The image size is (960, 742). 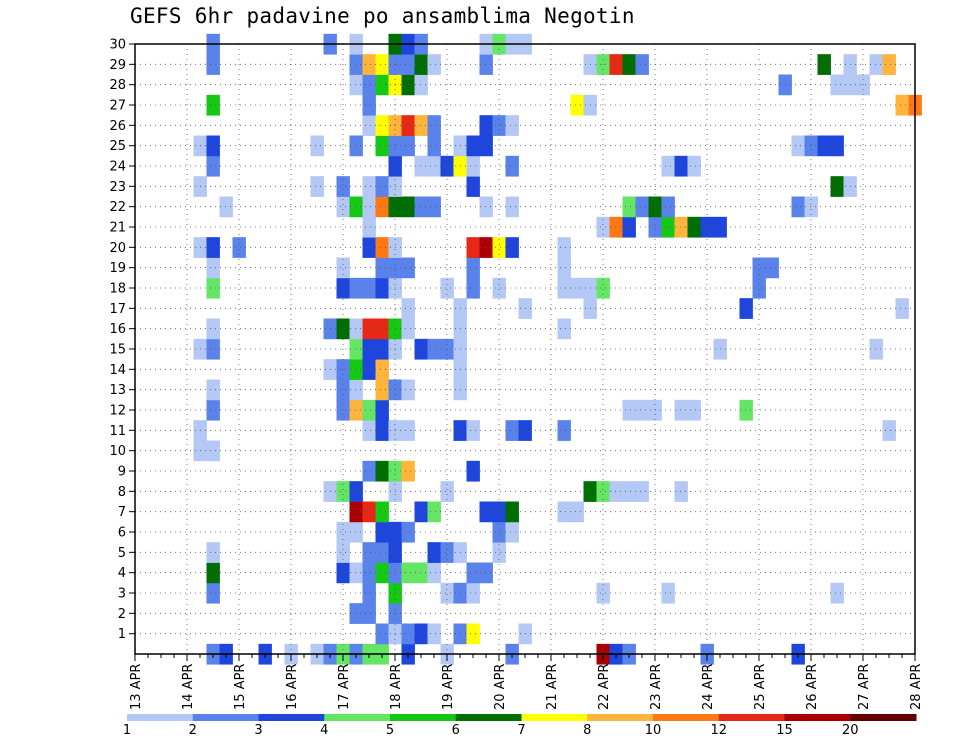 I want to click on y-tick-label: 17, so click(x=117, y=309).